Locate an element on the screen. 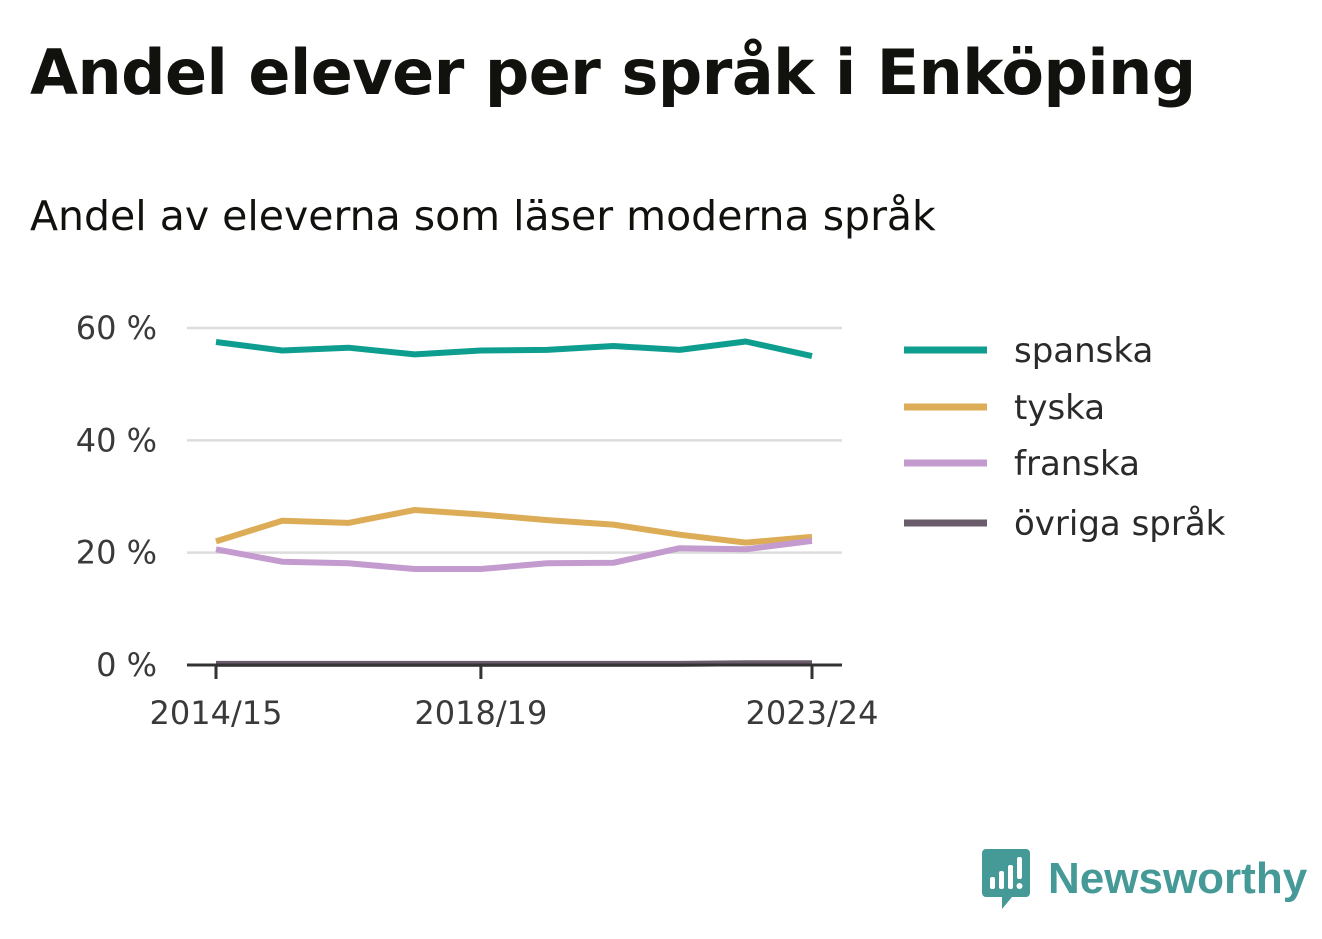 The height and width of the screenshot is (939, 1322). legend-label: spanska is located at coordinates (1083, 351).